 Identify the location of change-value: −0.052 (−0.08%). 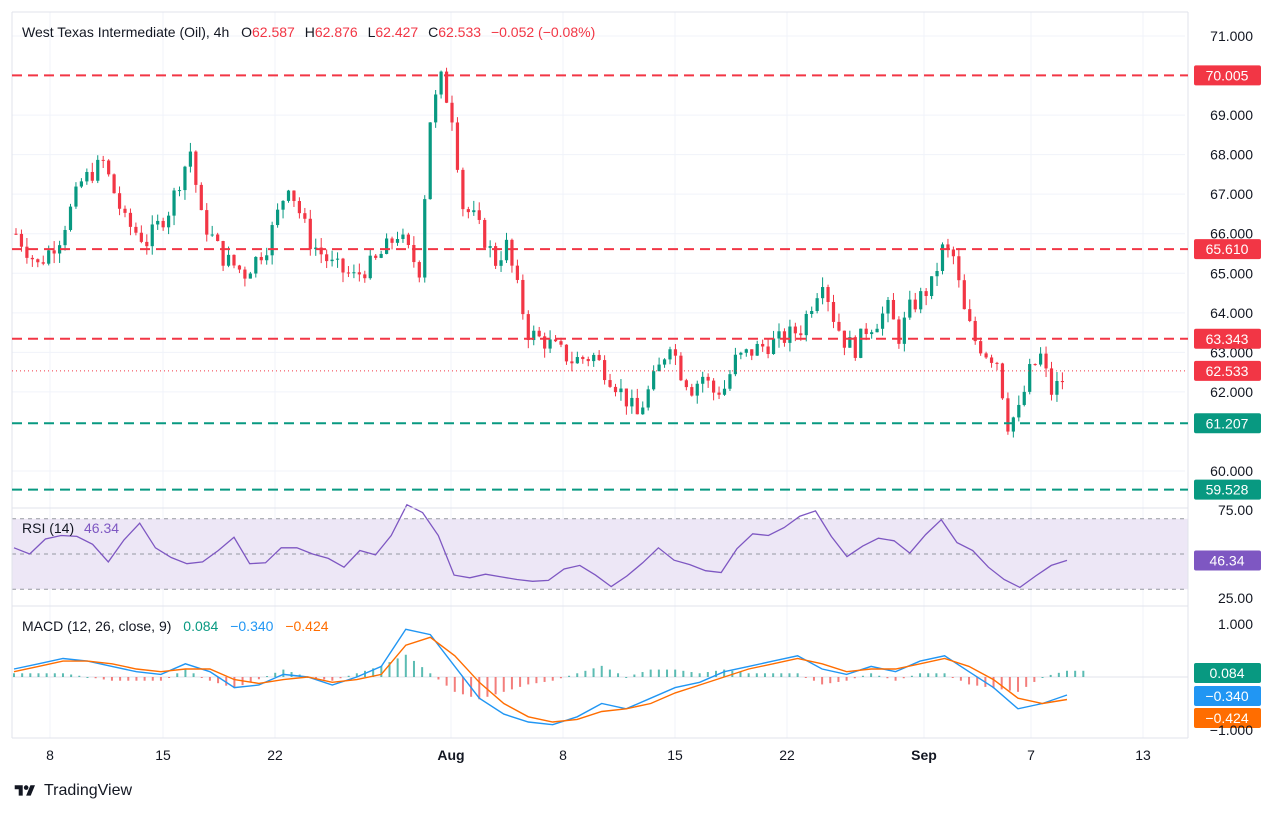
(543, 32).